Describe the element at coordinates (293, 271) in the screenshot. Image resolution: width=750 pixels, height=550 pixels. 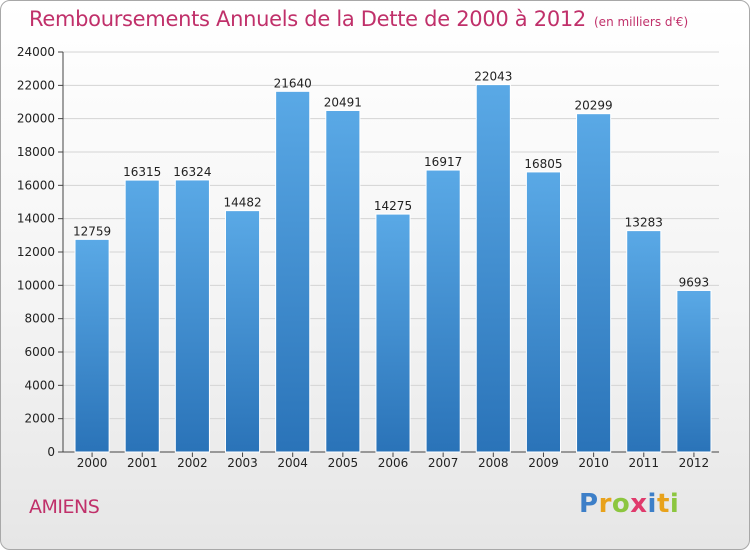
I see `bar-2004` at that location.